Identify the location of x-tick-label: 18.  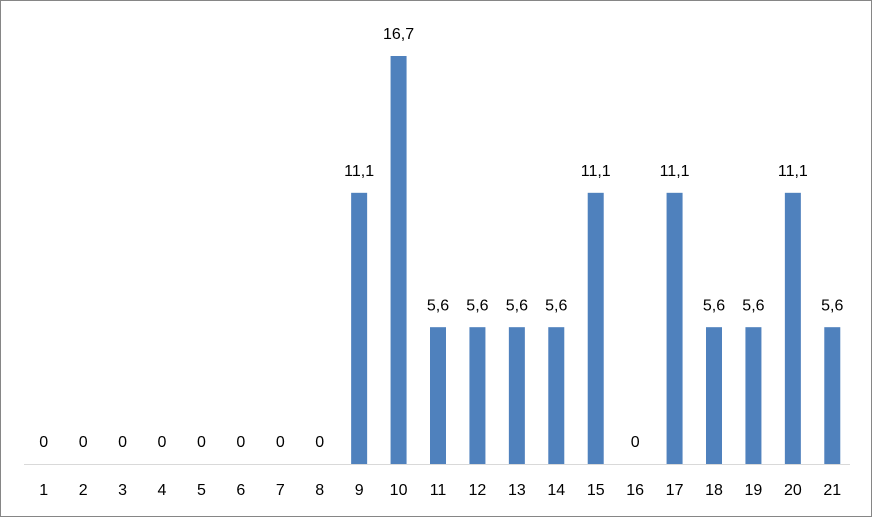
(714, 490).